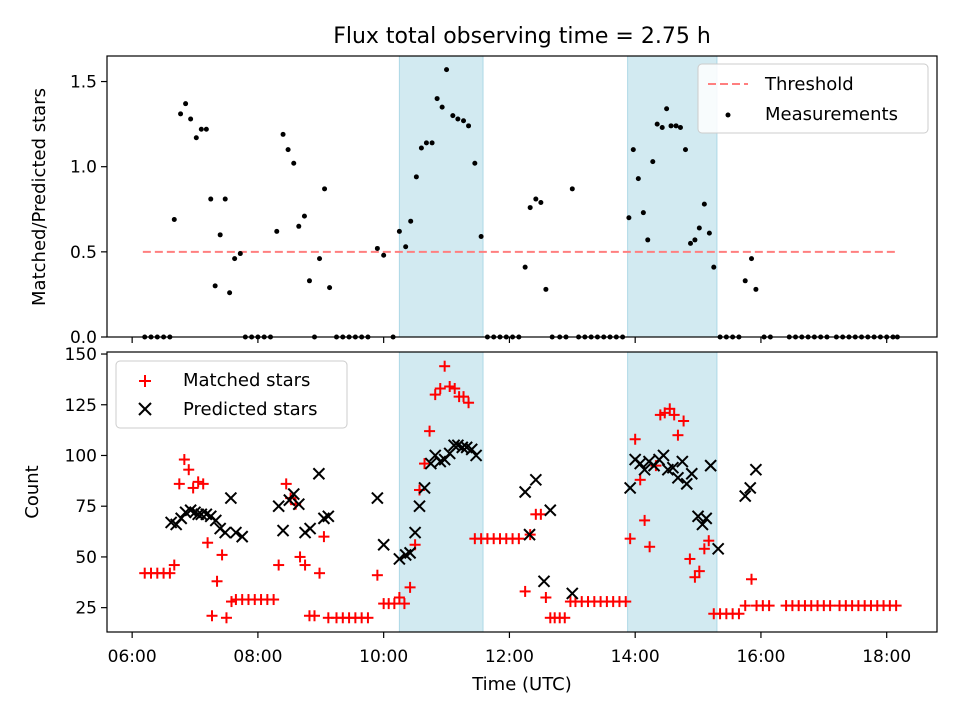 This screenshot has width=960, height=720. Describe the element at coordinates (809, 84) in the screenshot. I see `legend-threshold-label: Threshold` at that location.